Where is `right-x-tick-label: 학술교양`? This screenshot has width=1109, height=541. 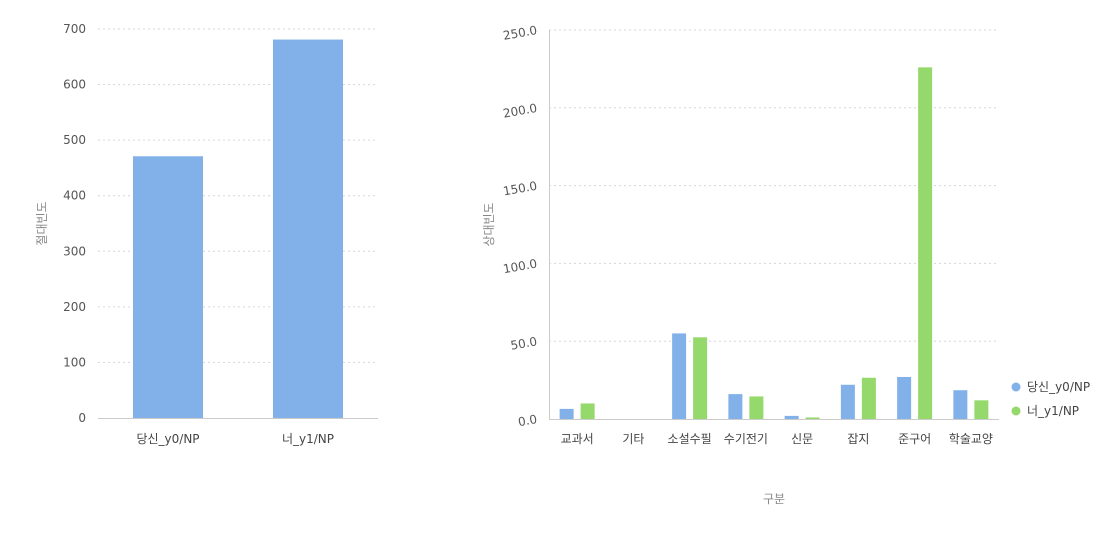 right-x-tick-label: 학술교양 is located at coordinates (971, 439).